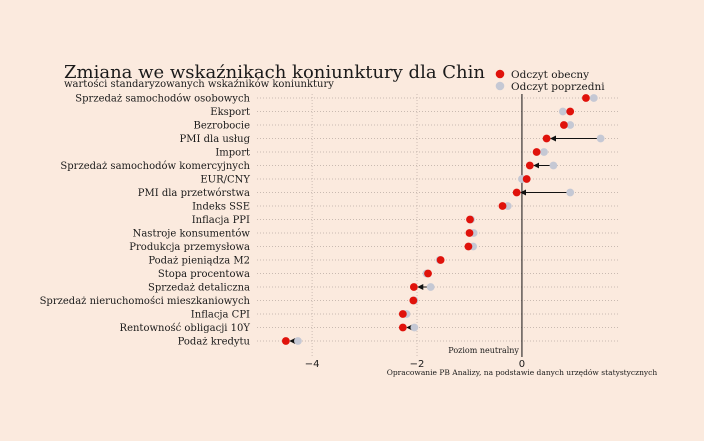 Image resolution: width=704 pixels, height=441 pixels. I want to click on category-label: Bezrobocie, so click(222, 126).